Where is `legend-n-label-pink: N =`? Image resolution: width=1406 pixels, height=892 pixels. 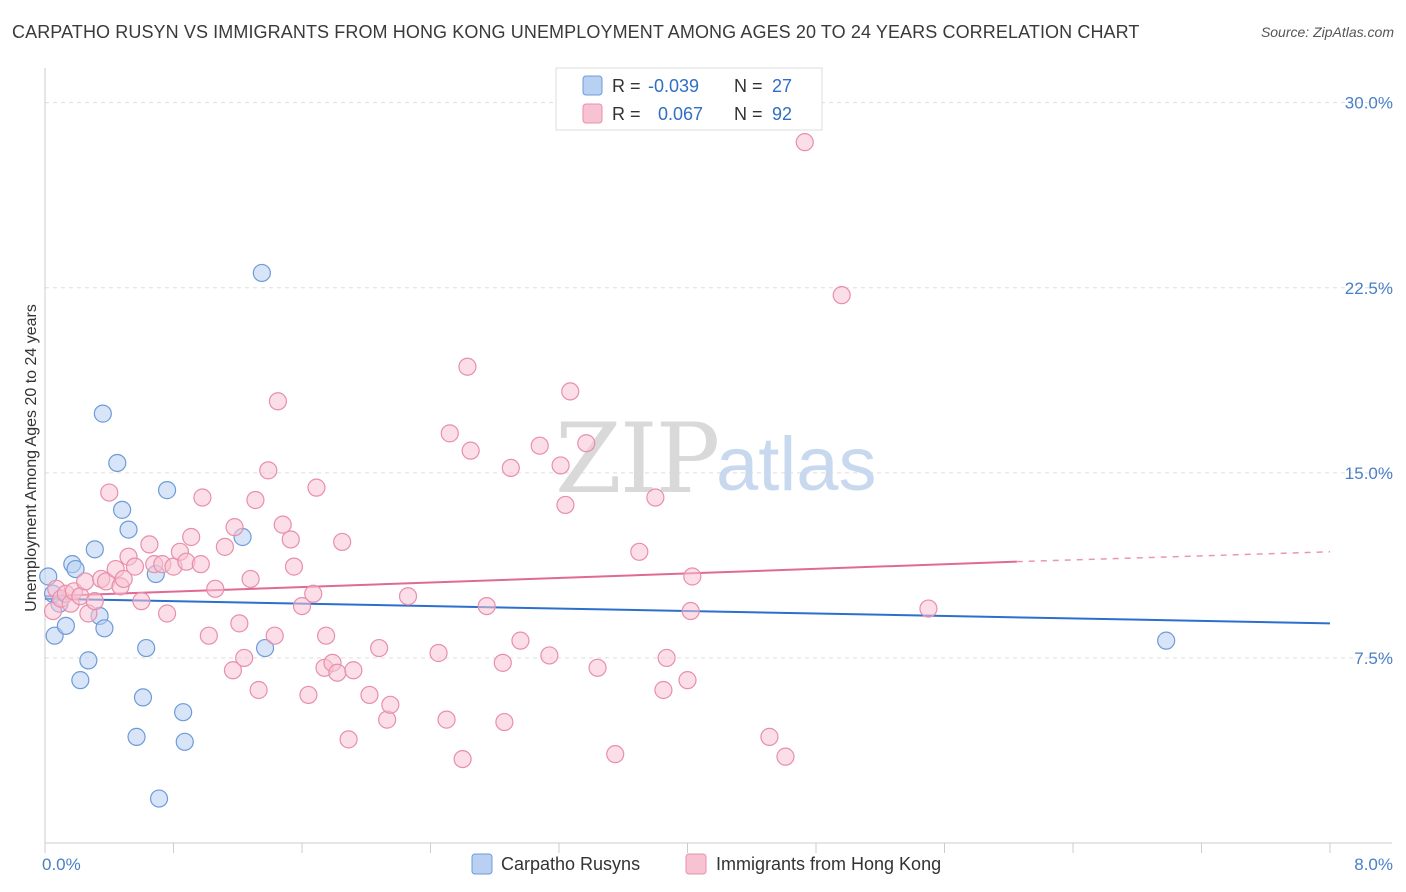 legend-n-label-pink: N = is located at coordinates (748, 114).